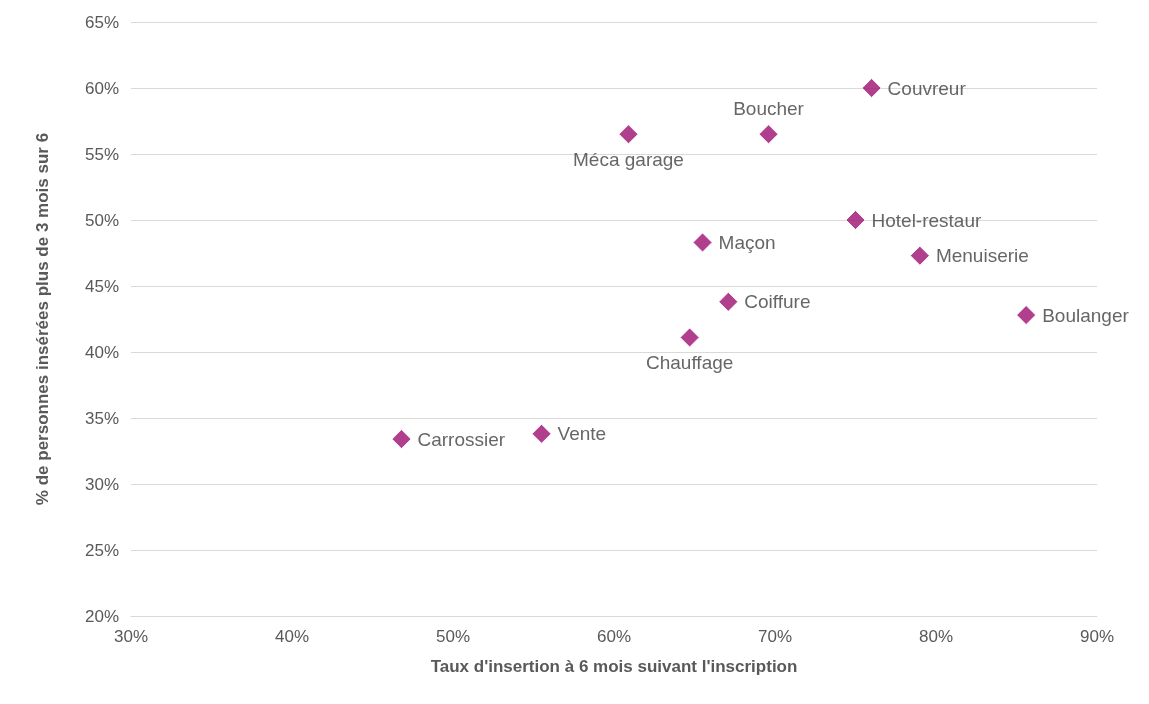  Describe the element at coordinates (101, 22) in the screenshot. I see `y-tick-label: 65%` at that location.